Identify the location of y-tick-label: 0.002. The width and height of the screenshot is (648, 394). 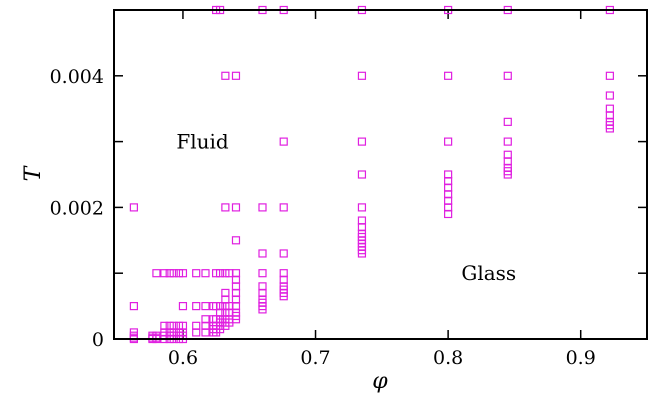
(77, 208).